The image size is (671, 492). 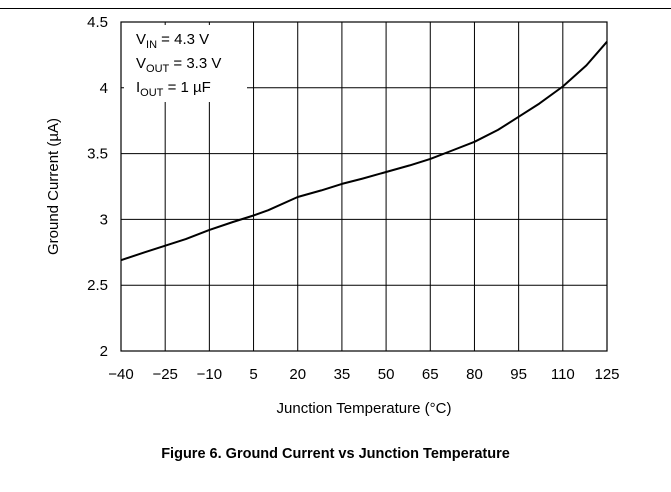 I want to click on annotation-line: IOUT = 1 µF, so click(x=173, y=89).